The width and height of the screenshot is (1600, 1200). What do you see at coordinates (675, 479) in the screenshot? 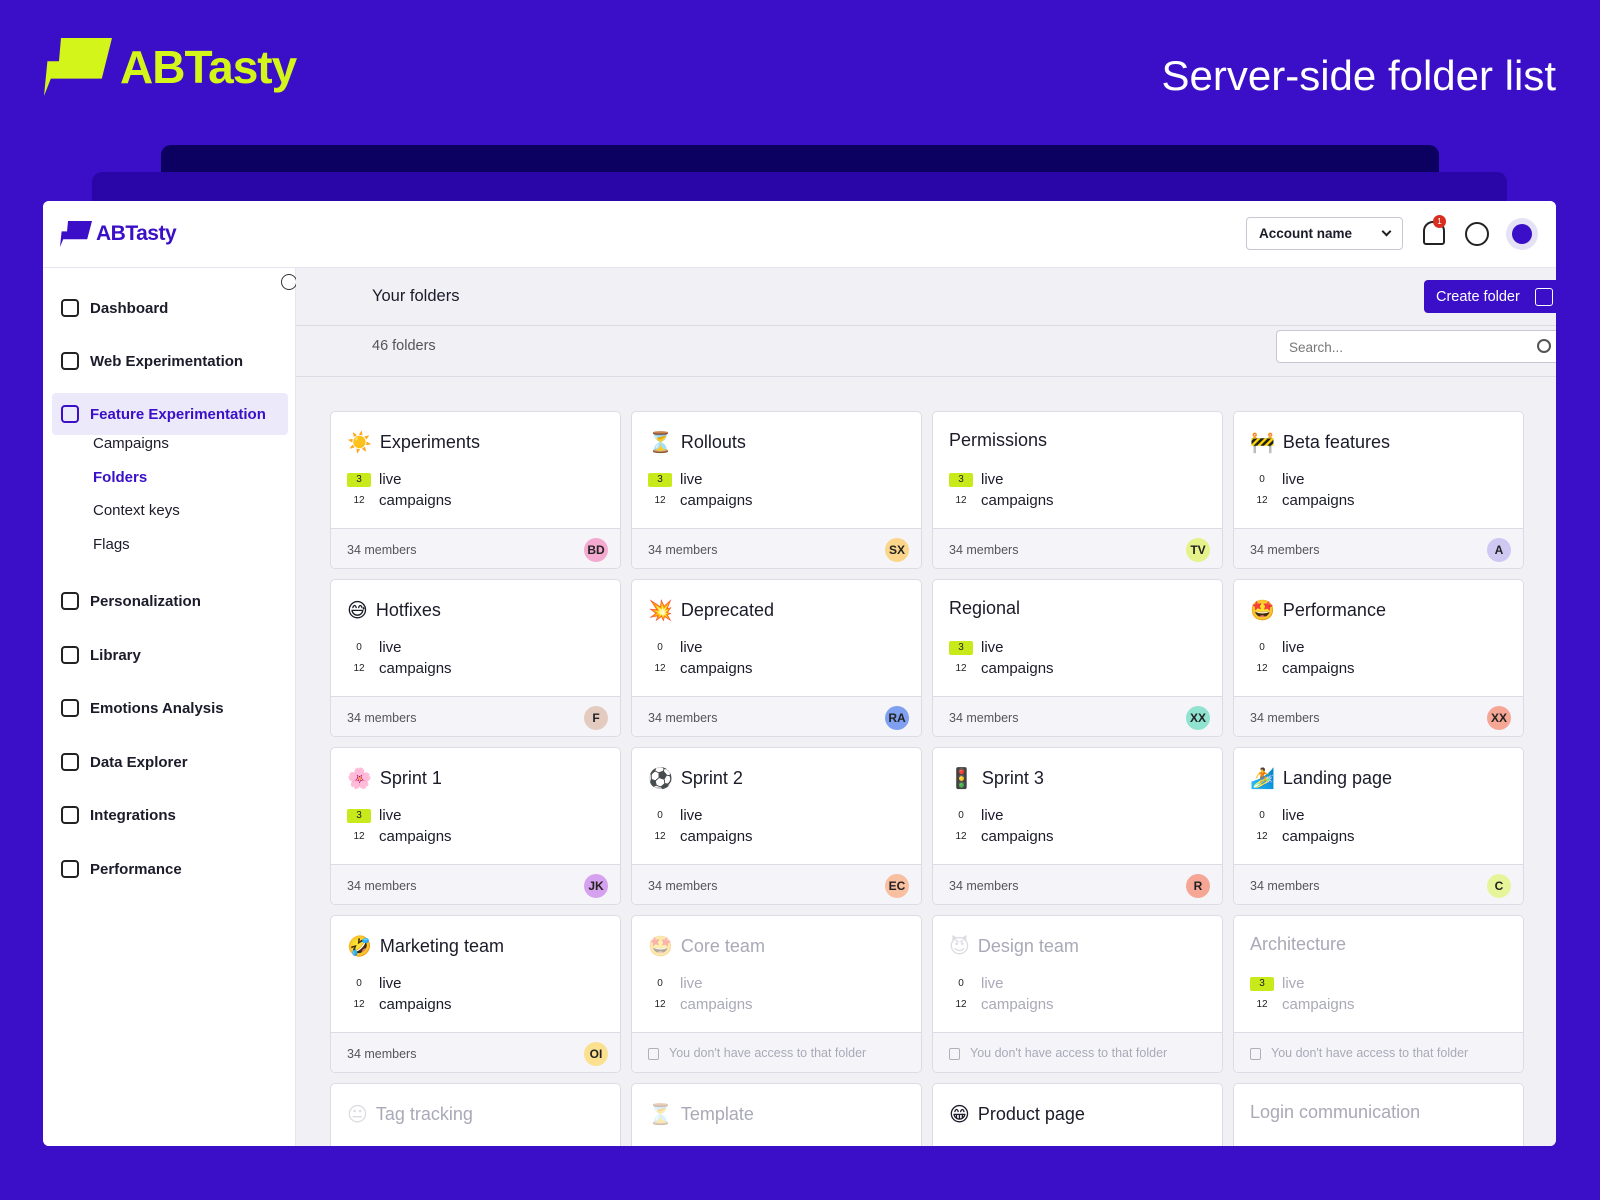
I see `live-row: 3 live` at bounding box center [675, 479].